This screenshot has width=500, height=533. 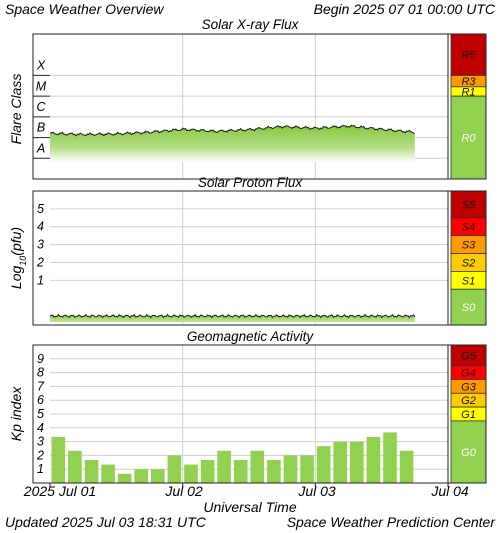 I want to click on xtick-jul01: 2025 Jul 01, so click(x=59, y=491).